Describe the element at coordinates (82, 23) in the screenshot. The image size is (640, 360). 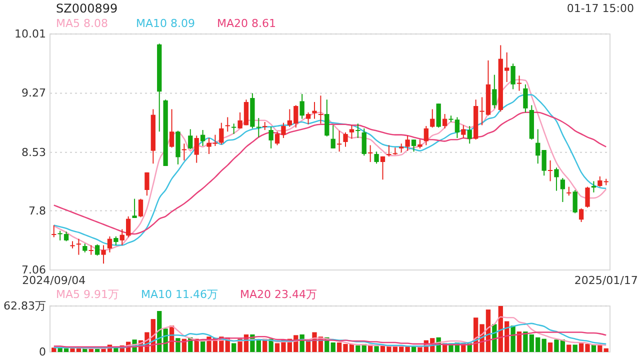
I see `text: MA5 8.08` at that location.